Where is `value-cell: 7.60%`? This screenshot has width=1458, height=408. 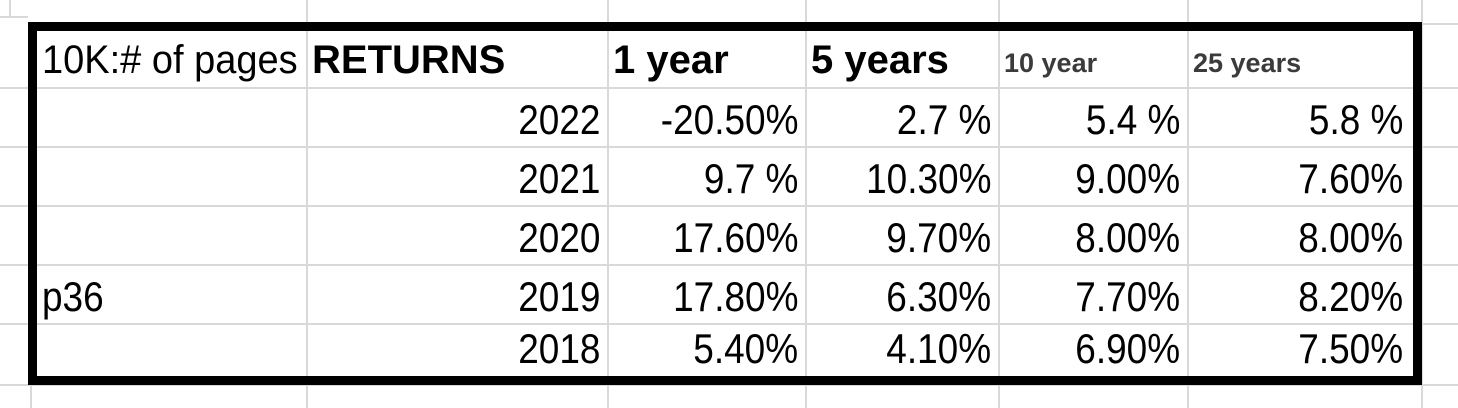 value-cell: 7.60% is located at coordinates (1300, 176).